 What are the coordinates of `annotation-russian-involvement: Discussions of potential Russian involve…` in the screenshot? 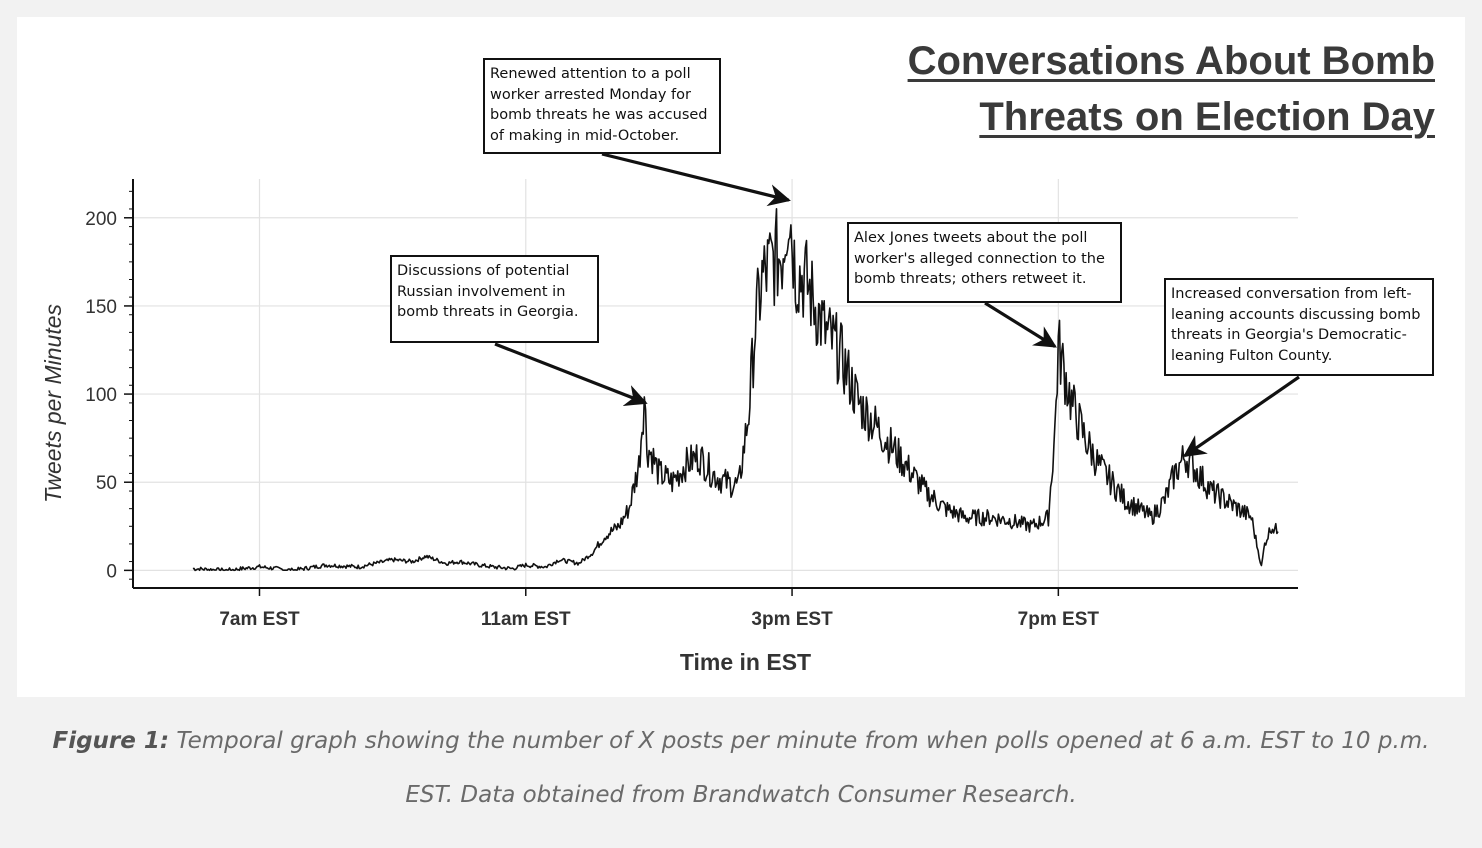 It's located at (494, 299).